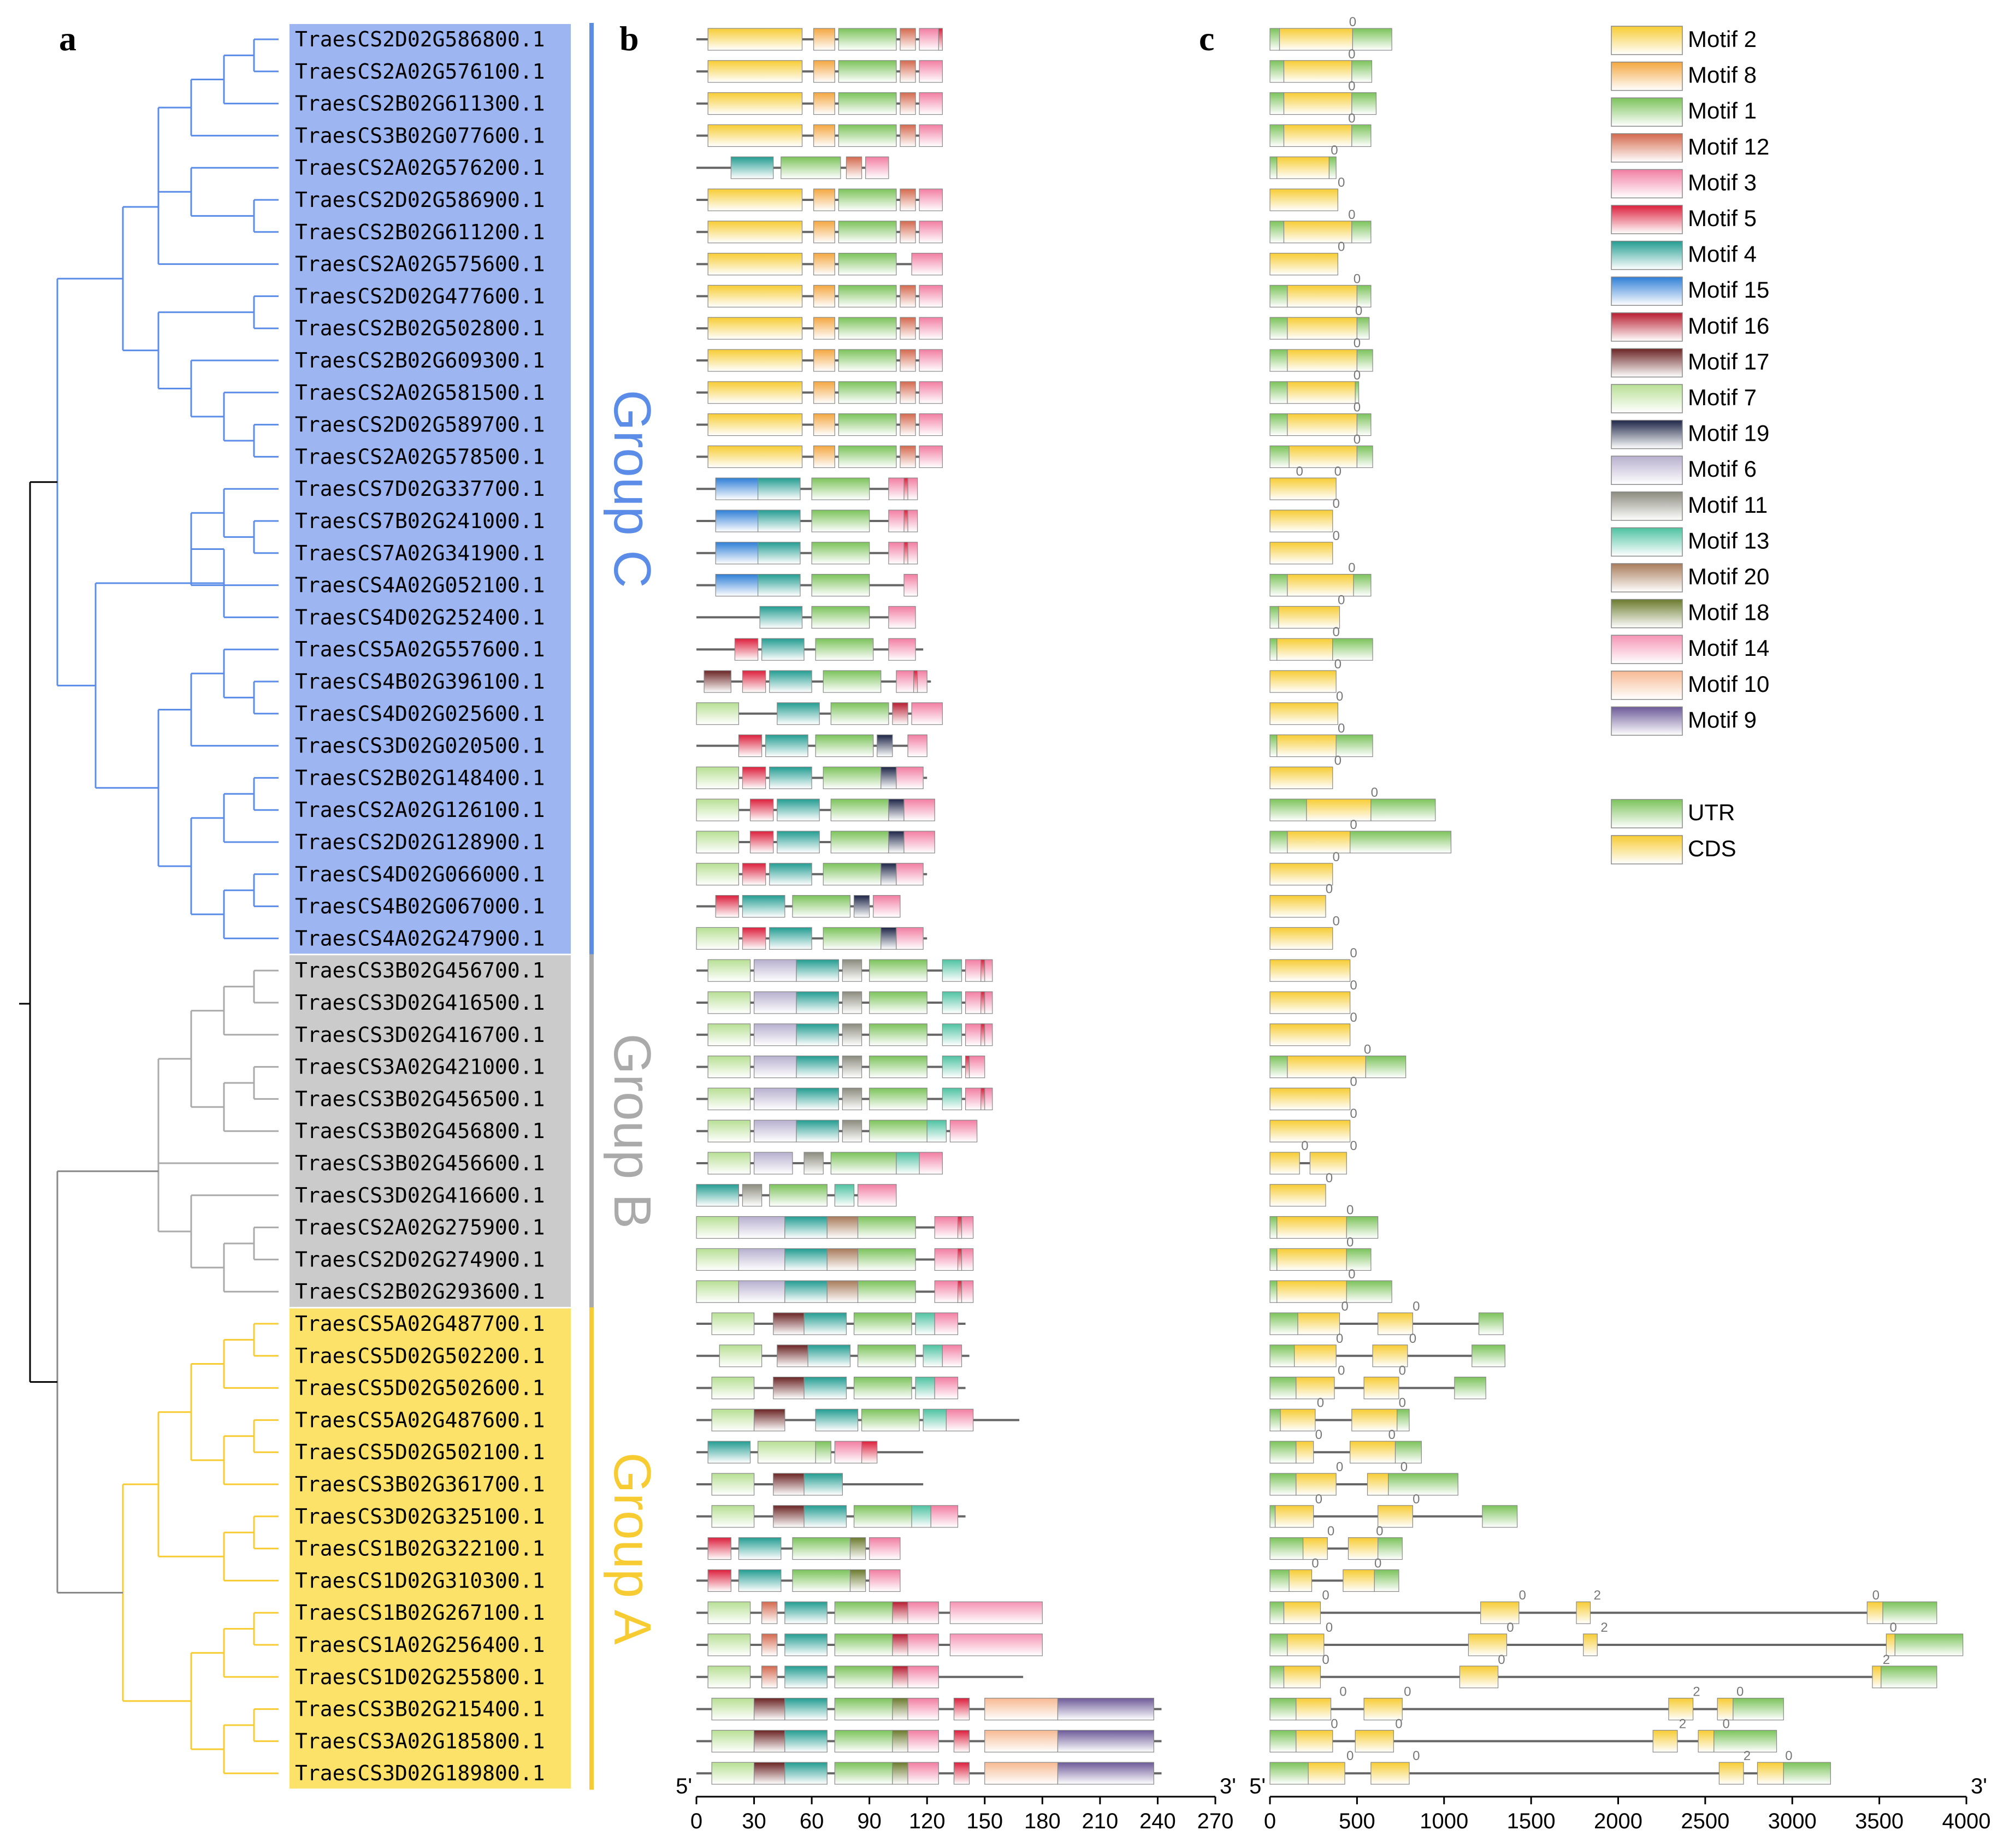 The image size is (2015, 1848). Describe the element at coordinates (1722, 397) in the screenshot. I see `legend-label: Motif 7` at that location.